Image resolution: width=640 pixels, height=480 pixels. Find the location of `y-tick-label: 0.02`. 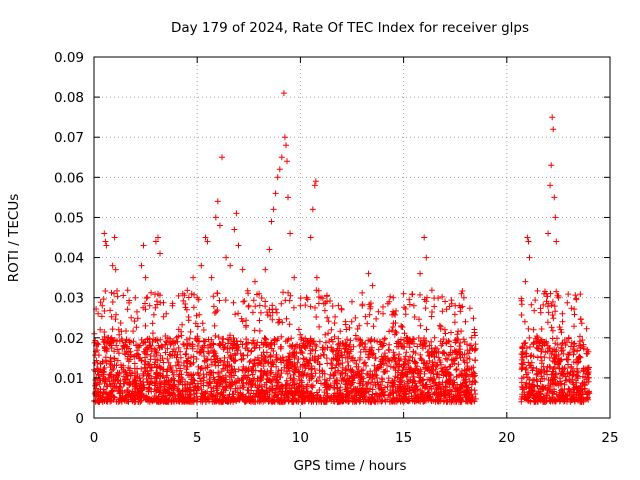

y-tick-label: 0.02 is located at coordinates (69, 339).